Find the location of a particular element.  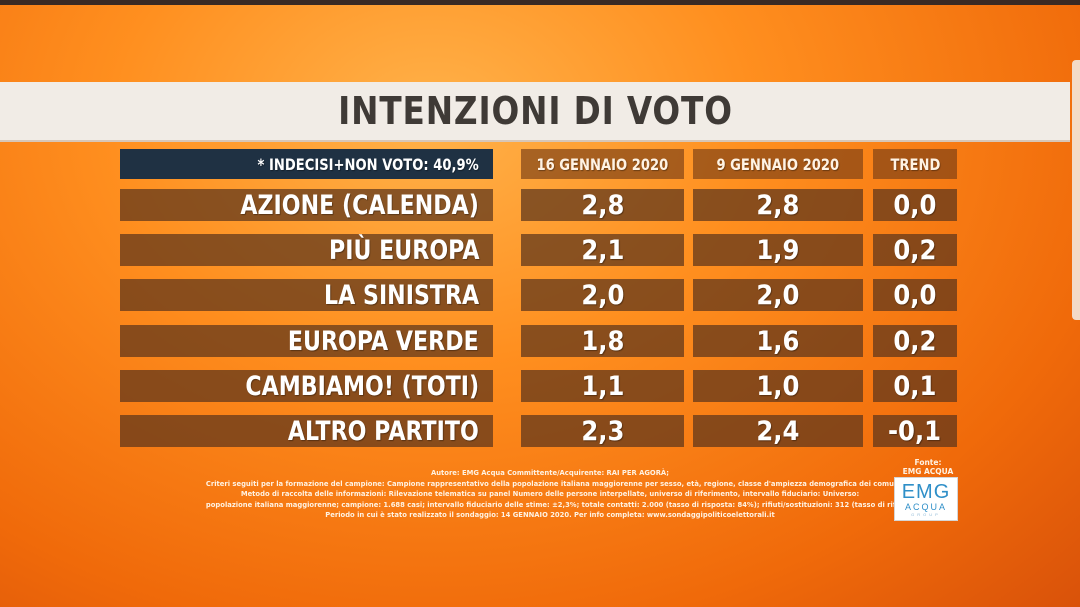

party-label: EUROPA VERDE is located at coordinates (383, 341).